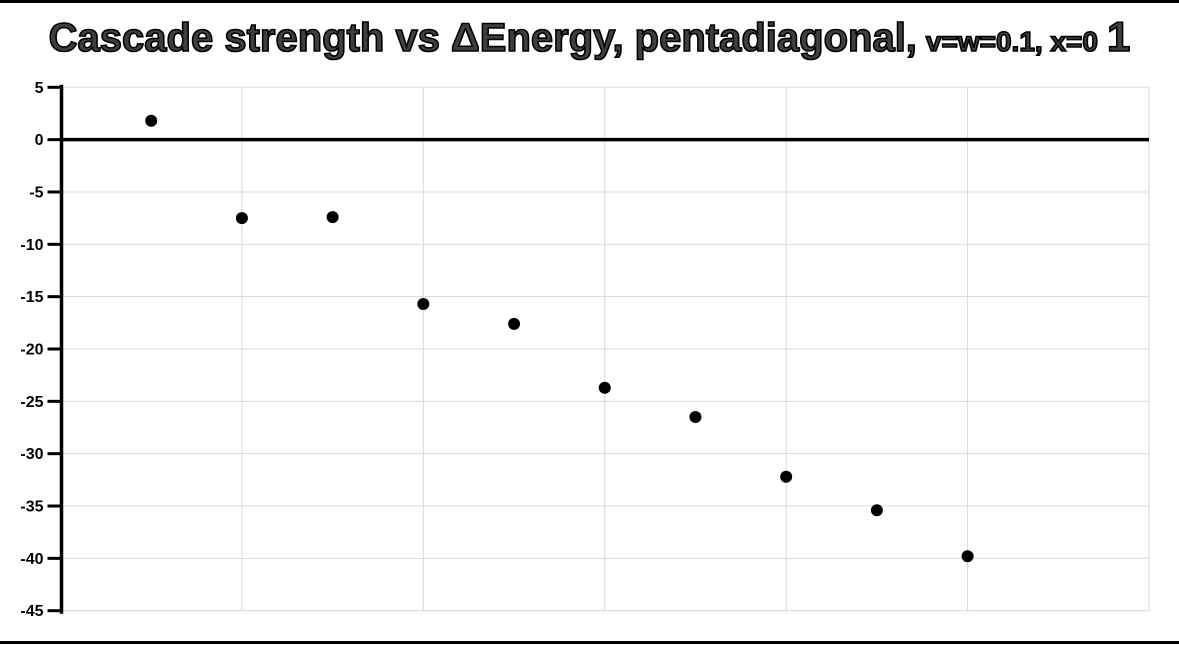  What do you see at coordinates (31, 507) in the screenshot?
I see `y-axis-tick-label: -35` at bounding box center [31, 507].